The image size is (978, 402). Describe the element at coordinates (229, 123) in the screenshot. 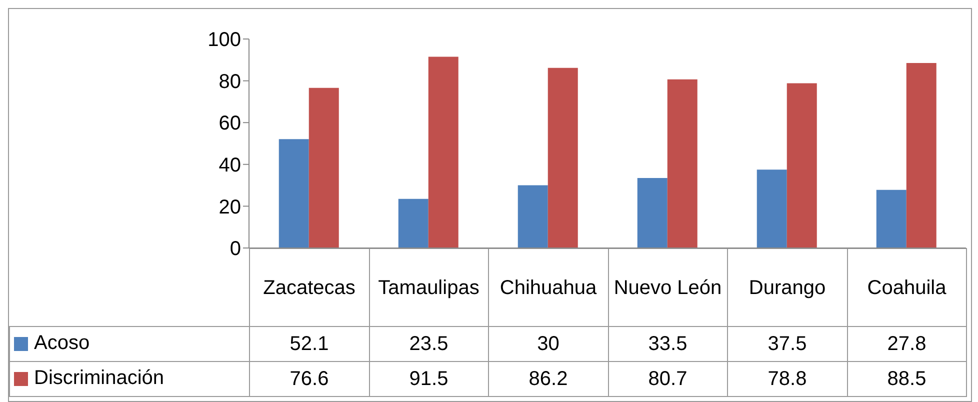

I see `y-tick-label: 60` at that location.